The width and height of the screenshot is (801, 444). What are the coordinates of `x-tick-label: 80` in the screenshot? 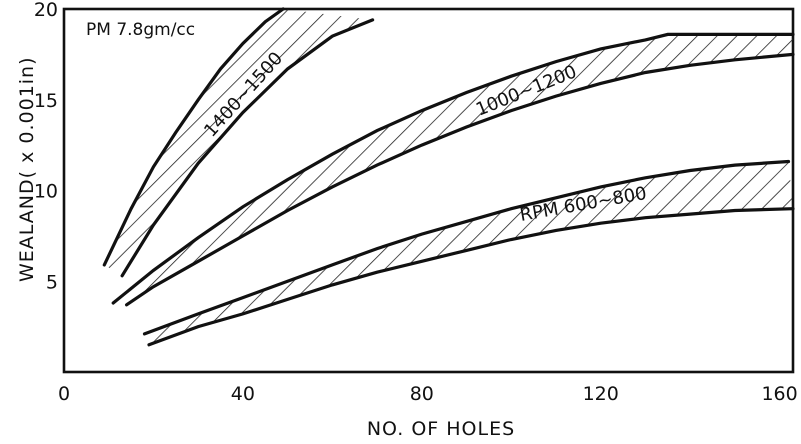 It's located at (422, 394).